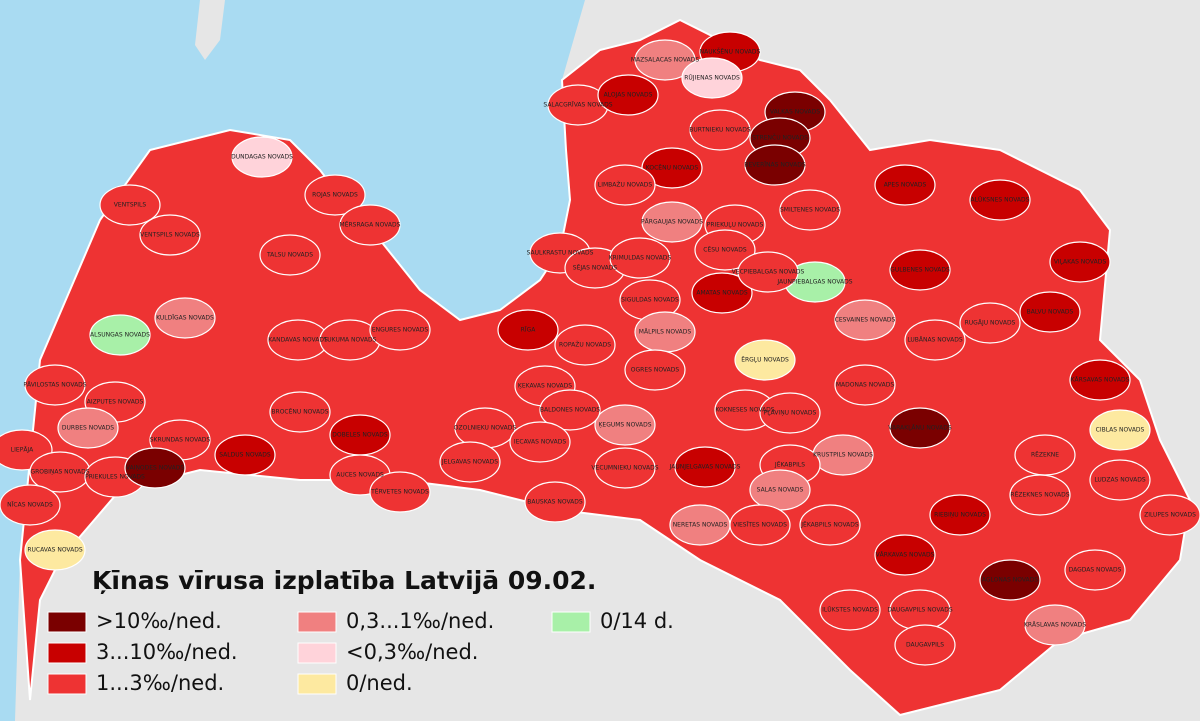  Describe the element at coordinates (399, 492) in the screenshot. I see `region-label: TĒRVETES NOVADS` at that location.